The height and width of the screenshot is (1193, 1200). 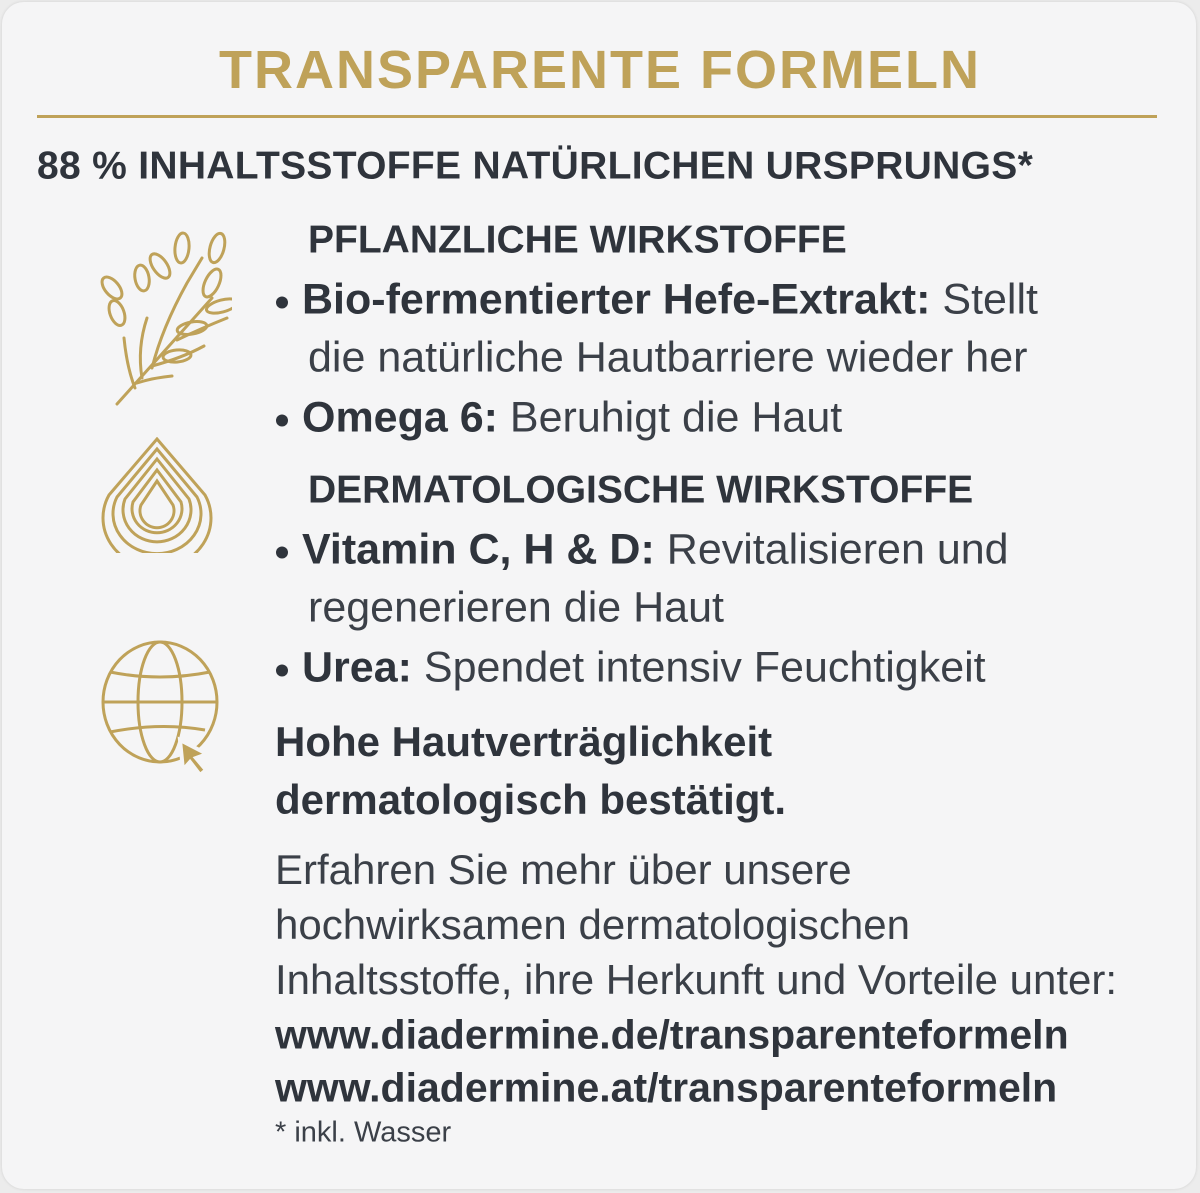 What do you see at coordinates (592, 924) in the screenshot?
I see `info-text-2: hochwirksamen dermatologischen` at bounding box center [592, 924].